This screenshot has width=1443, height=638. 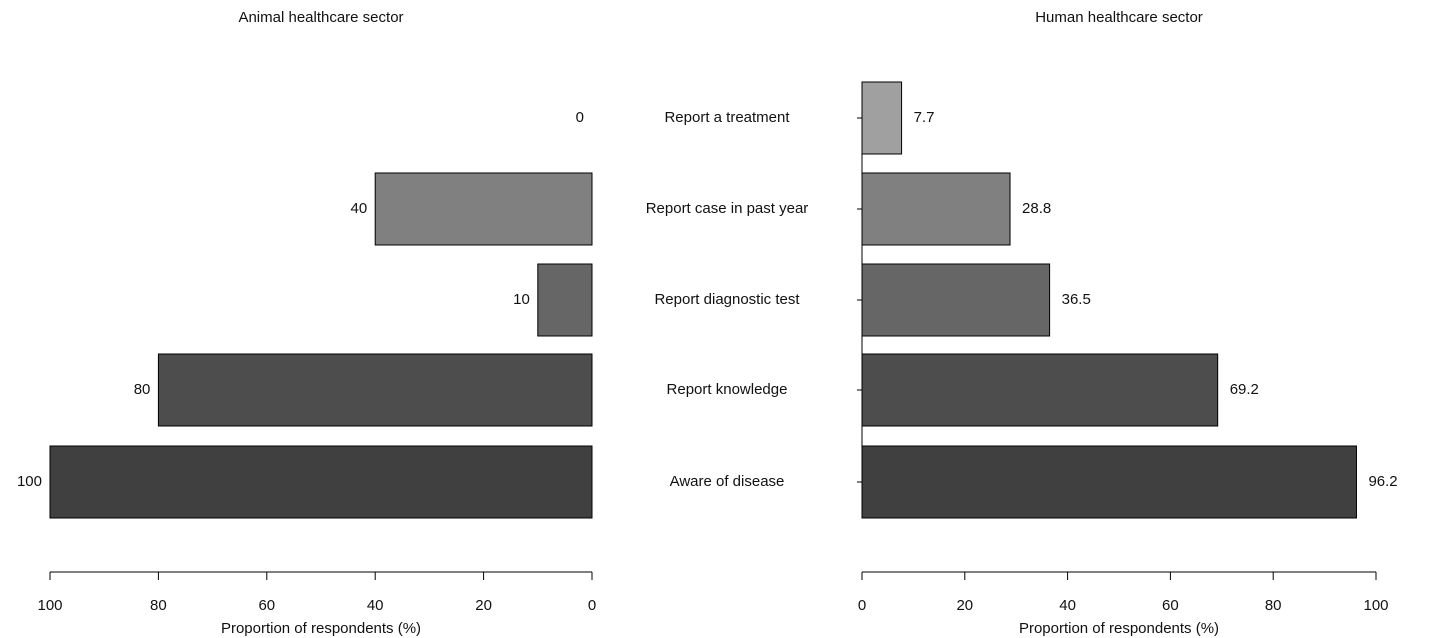 I want to click on value-label: 100, so click(x=29, y=481).